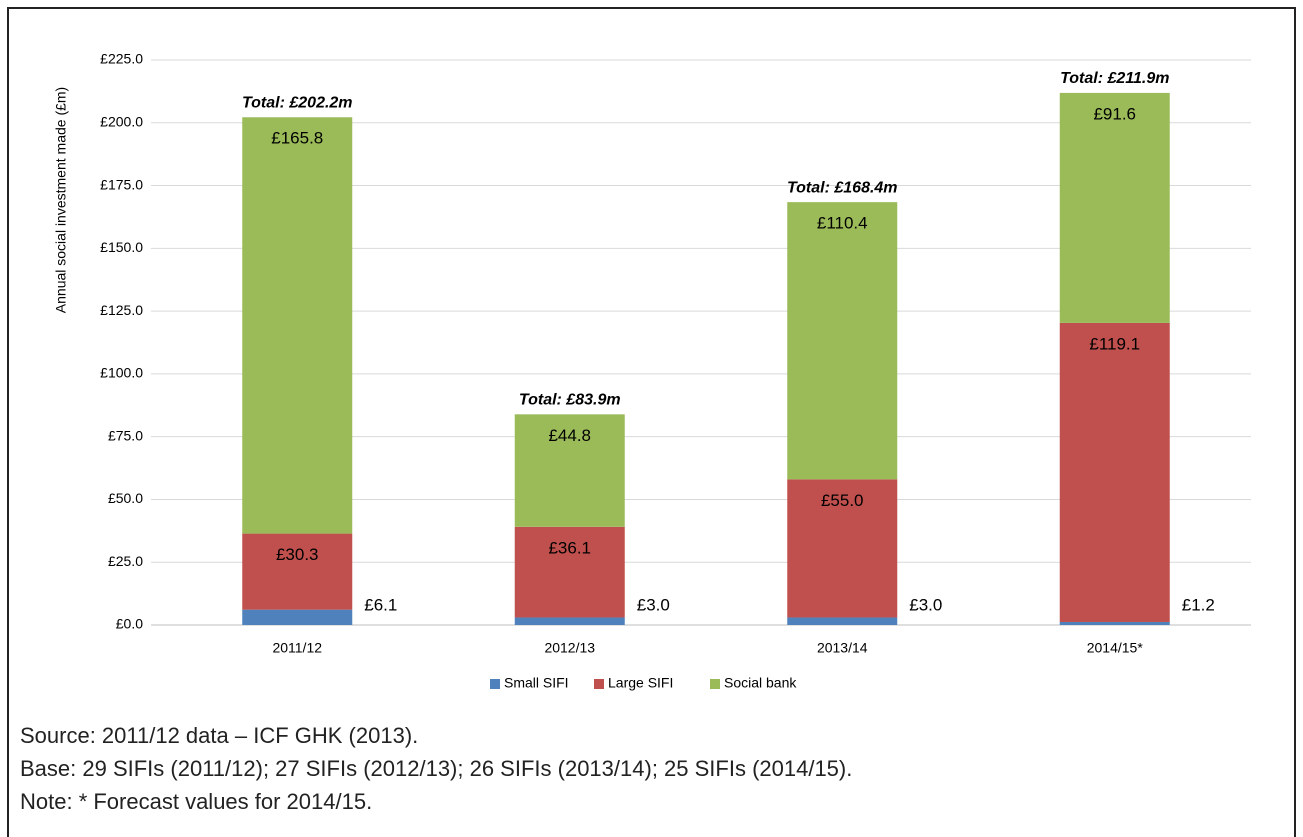 This screenshot has width=1303, height=837. Describe the element at coordinates (842, 223) in the screenshot. I see `data-label: £110.4` at that location.